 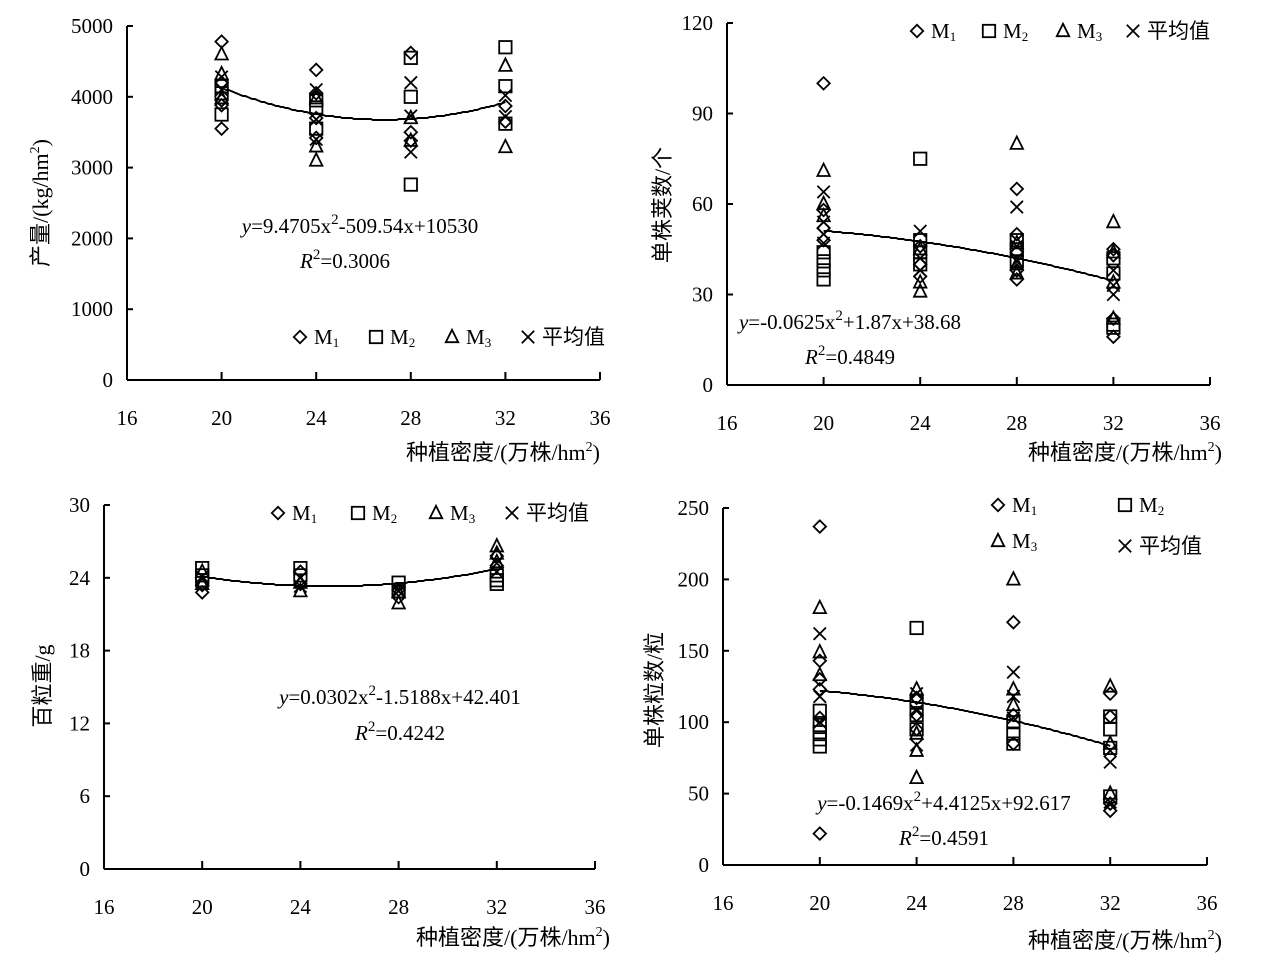 What do you see at coordinates (79, 505) in the screenshot?
I see `y-tick-label: 30` at bounding box center [79, 505].